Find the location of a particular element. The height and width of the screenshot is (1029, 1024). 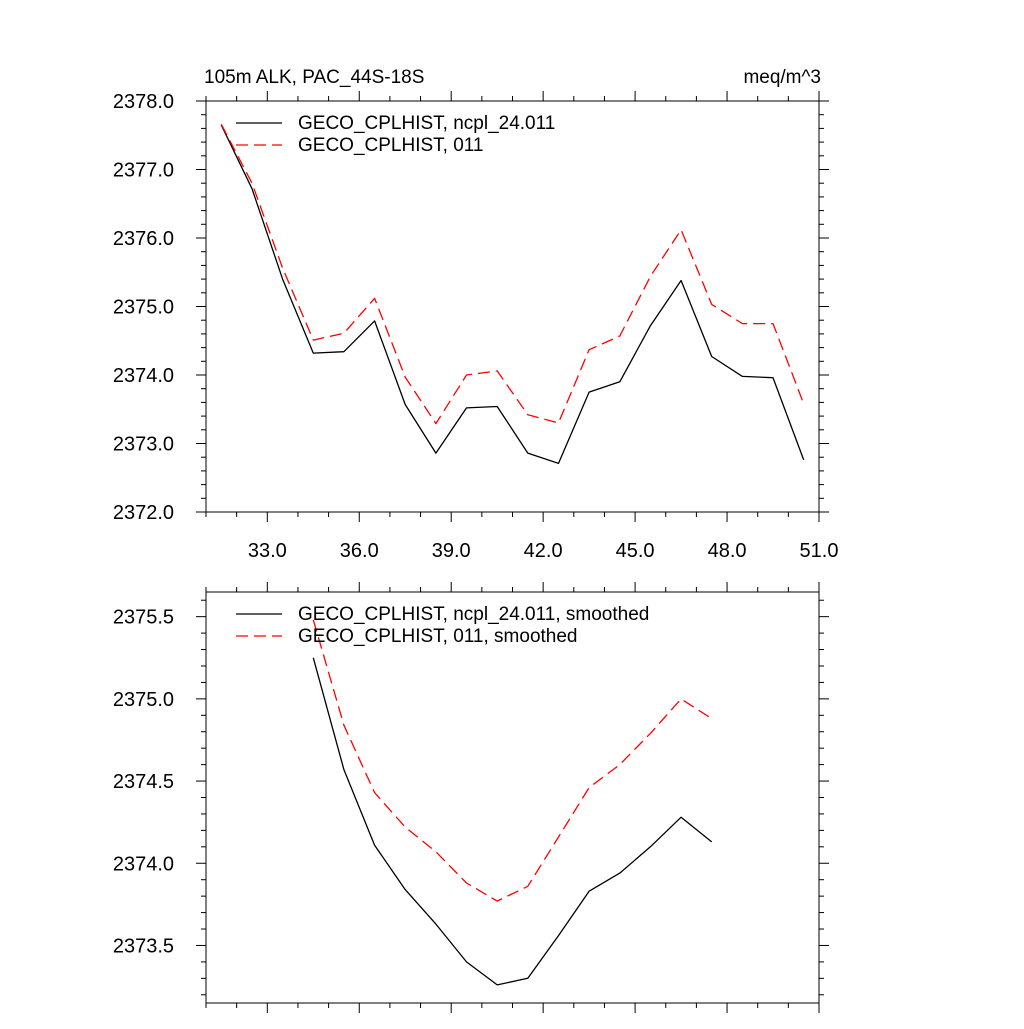

y-tick-label: 2378.0 is located at coordinates (143, 102).